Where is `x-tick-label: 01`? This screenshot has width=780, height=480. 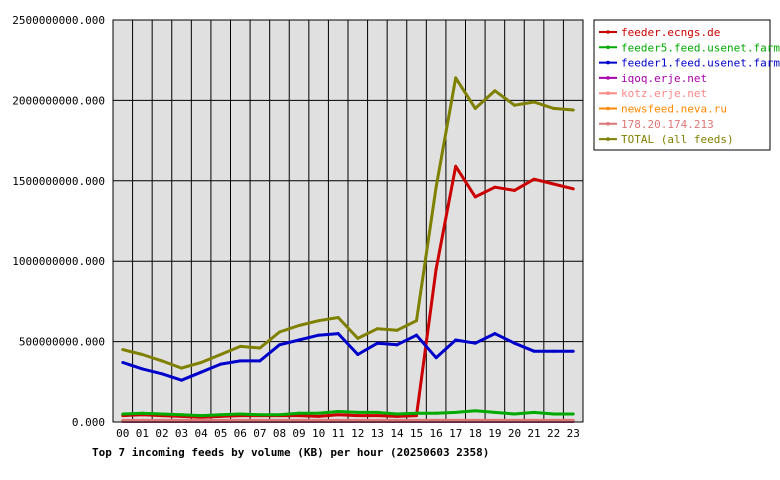 x-tick-label: 01 is located at coordinates (142, 433).